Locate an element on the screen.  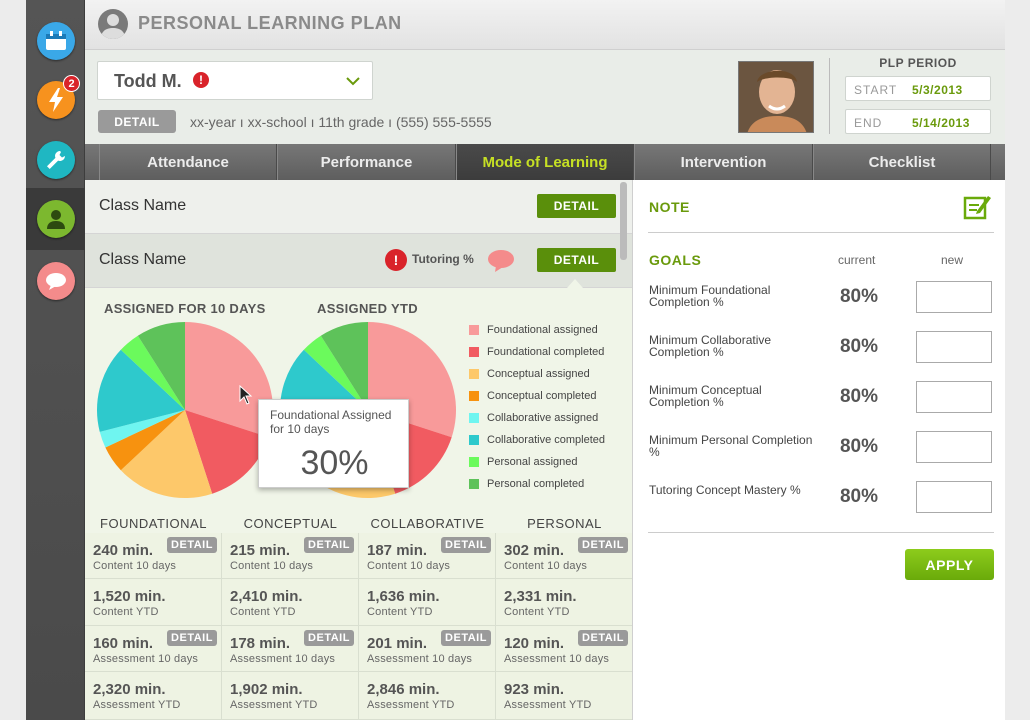
alert-count-badge: 2 is located at coordinates (71, 83).